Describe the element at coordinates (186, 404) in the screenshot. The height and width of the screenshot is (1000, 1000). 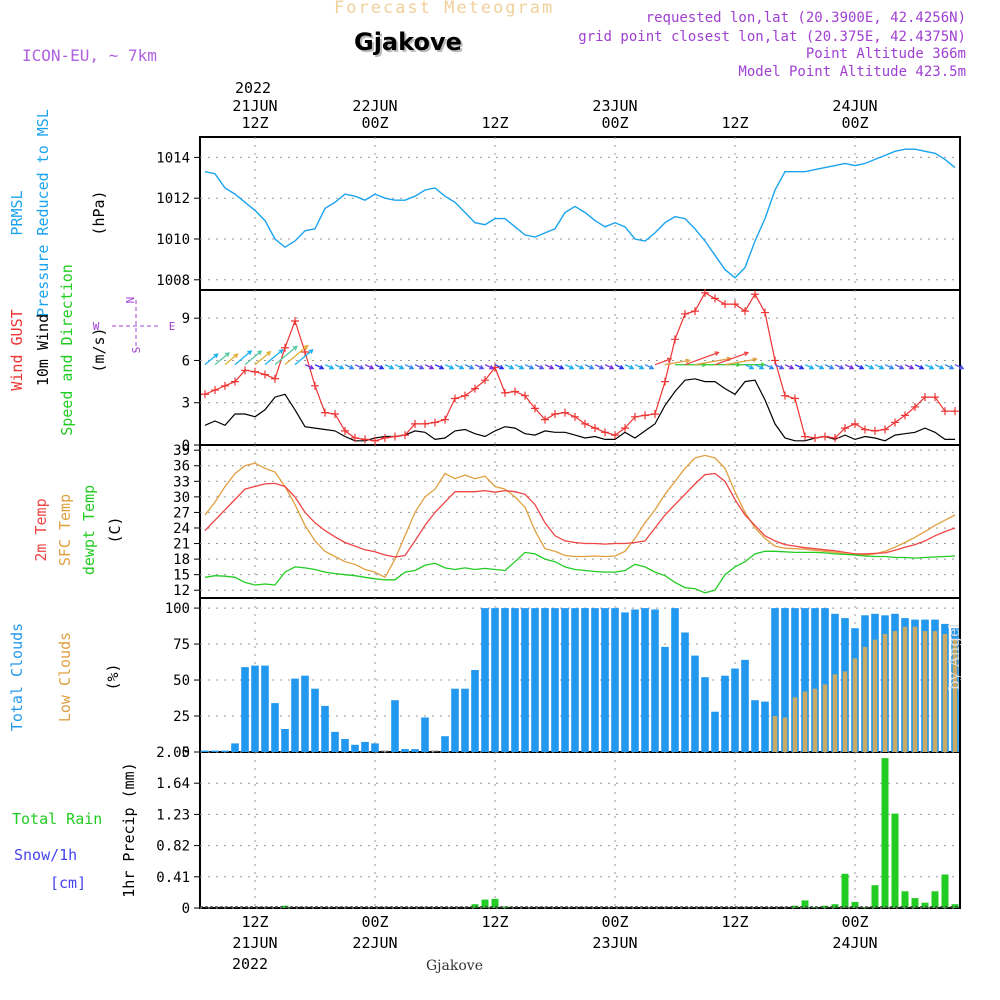
I see `wind-ytick-label: 3` at that location.